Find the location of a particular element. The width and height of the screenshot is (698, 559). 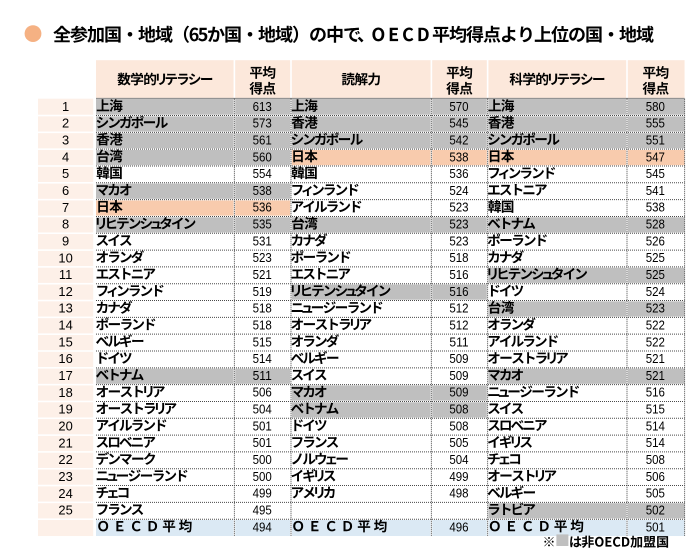

svg-text: 14 is located at coordinates (65, 325).